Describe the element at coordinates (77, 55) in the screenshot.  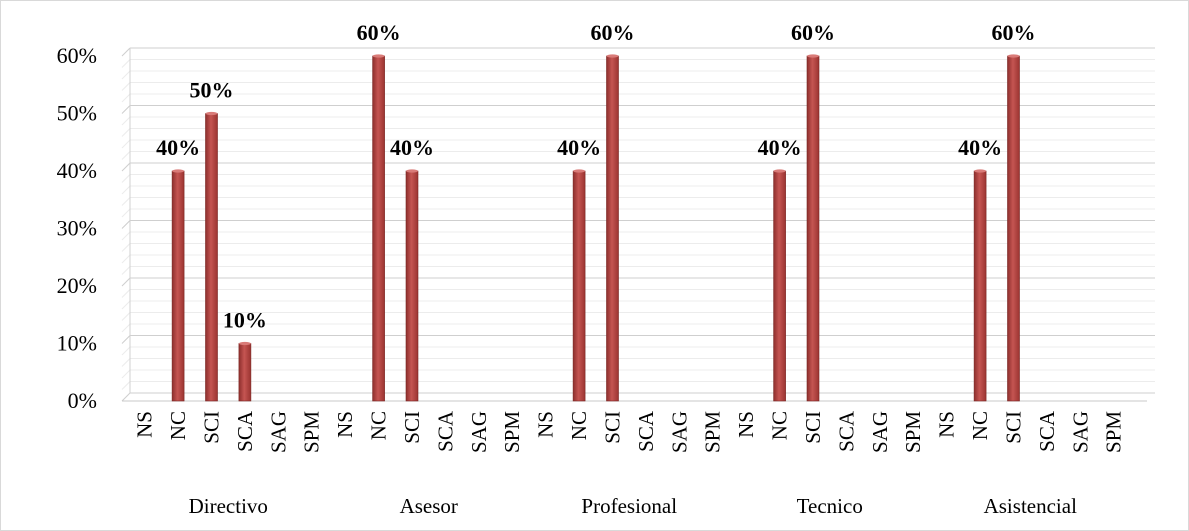
I see `y-tick-label: 60%` at that location.